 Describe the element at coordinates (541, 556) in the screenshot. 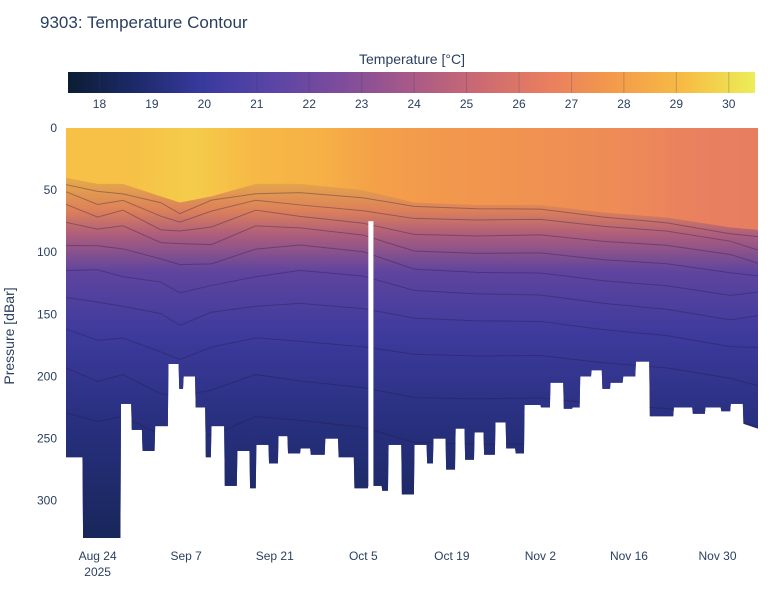

I see `x-tick-label: Nov 2` at that location.